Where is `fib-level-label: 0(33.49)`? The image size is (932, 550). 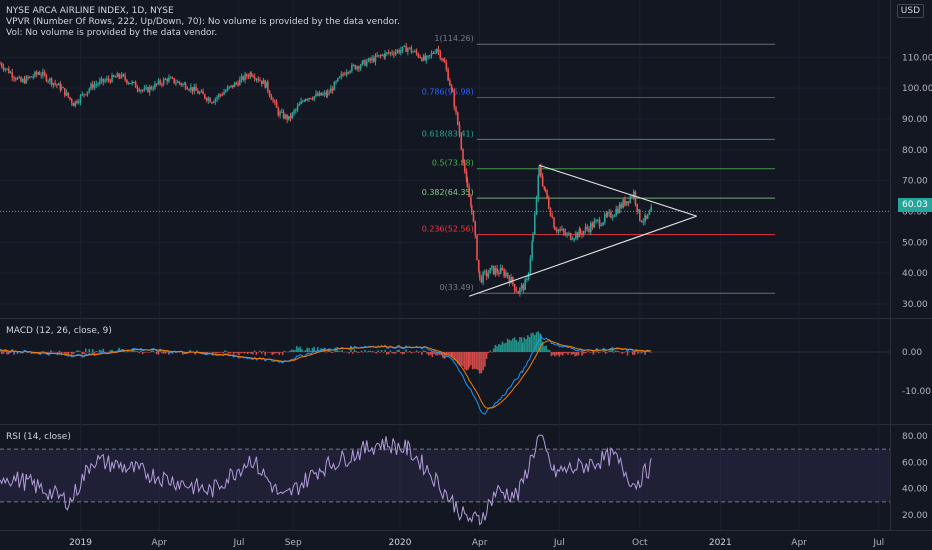
fib-level-label: 0(33.49) is located at coordinates (457, 287).